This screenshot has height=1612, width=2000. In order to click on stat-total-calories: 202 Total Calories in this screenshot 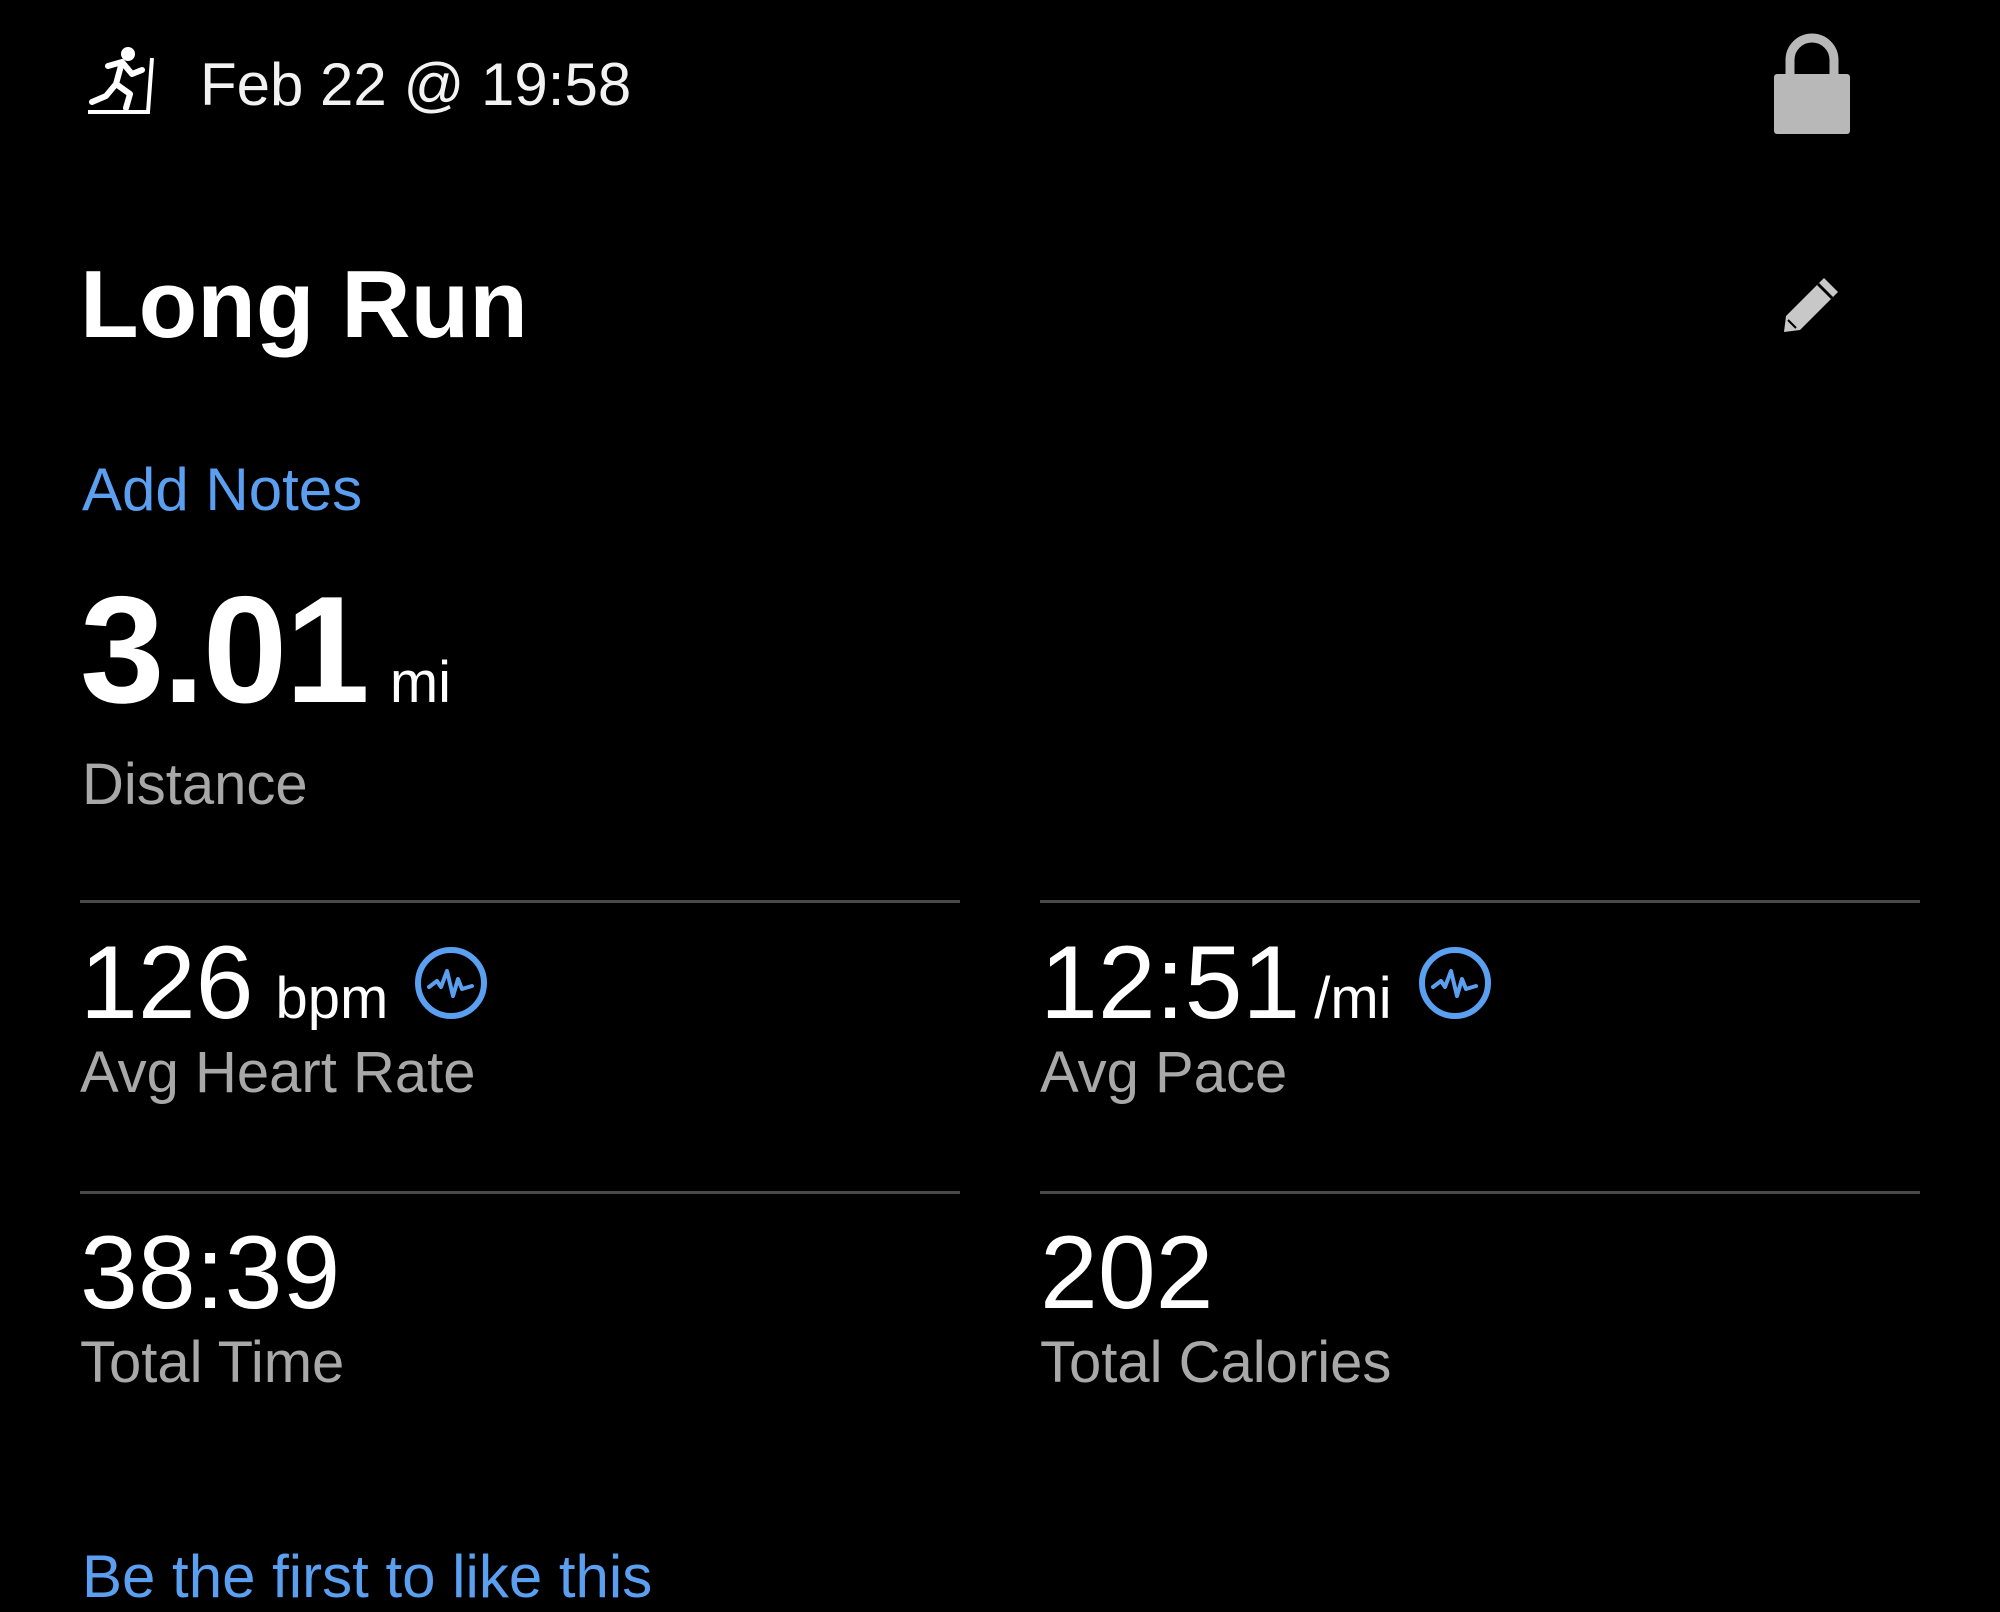, I will do `click(1215, 1308)`.